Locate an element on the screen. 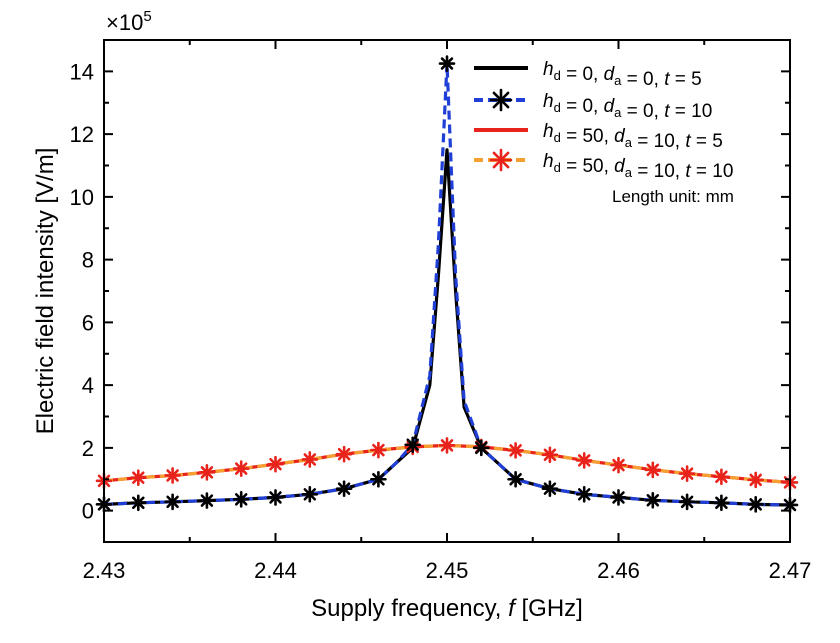 The width and height of the screenshot is (840, 643). legend-entry-1: hd = 0, da = 0, t = 5 is located at coordinates (622, 74).